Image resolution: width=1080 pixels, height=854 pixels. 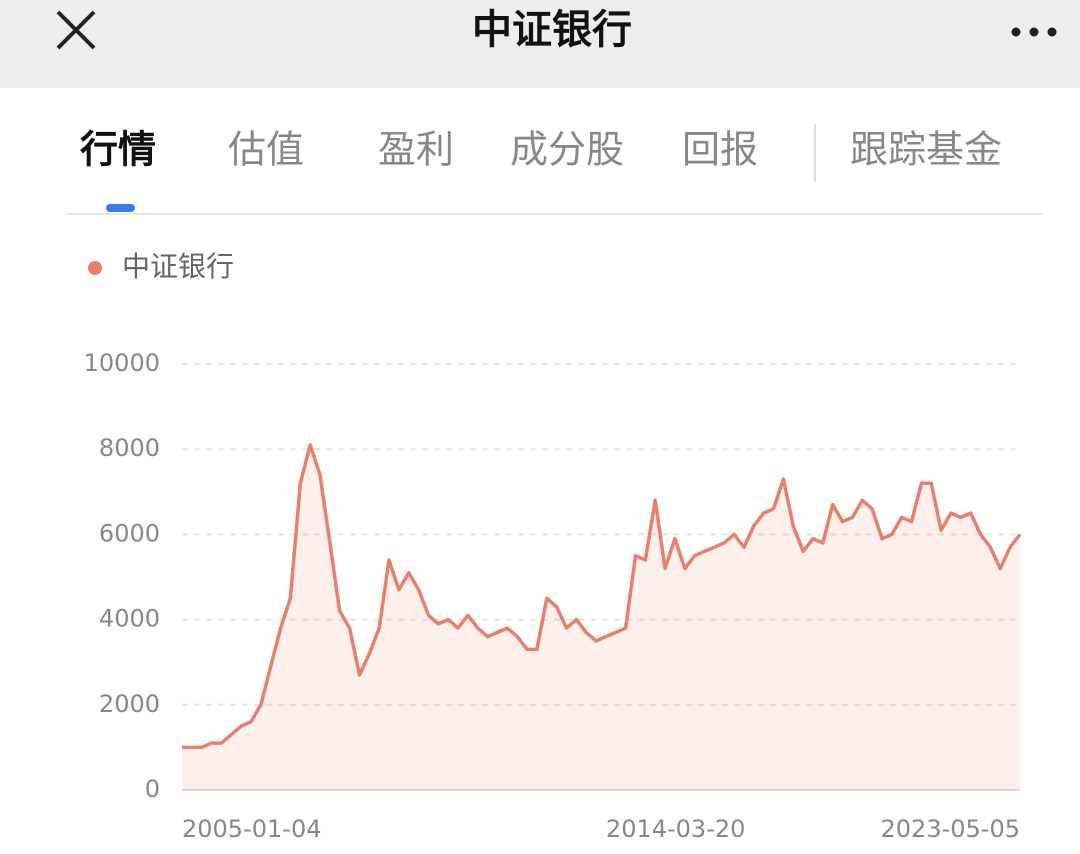 I want to click on tab: 回报, so click(x=720, y=150).